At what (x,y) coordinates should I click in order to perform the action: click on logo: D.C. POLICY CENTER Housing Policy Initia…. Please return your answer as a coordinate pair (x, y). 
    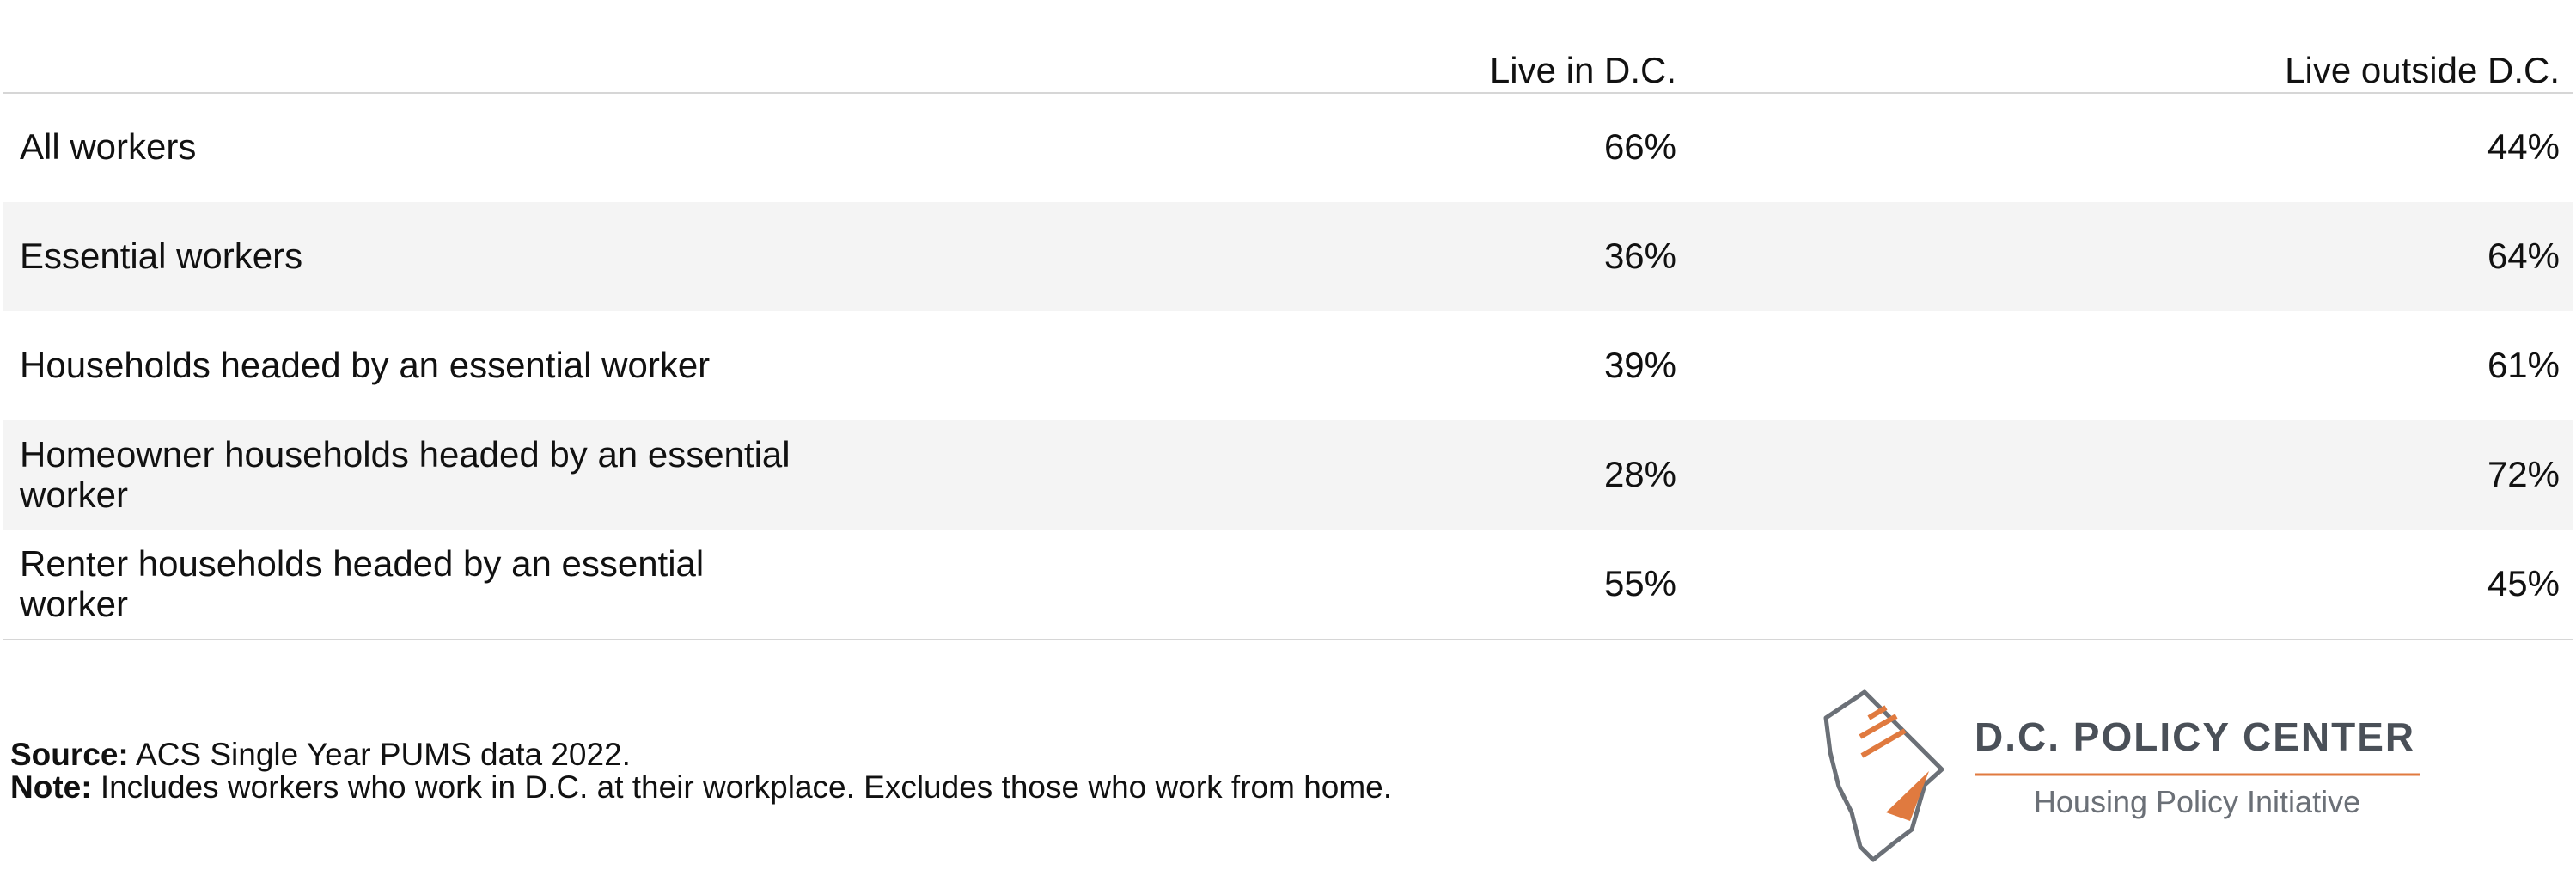
    Looking at the image, I should click on (2121, 775).